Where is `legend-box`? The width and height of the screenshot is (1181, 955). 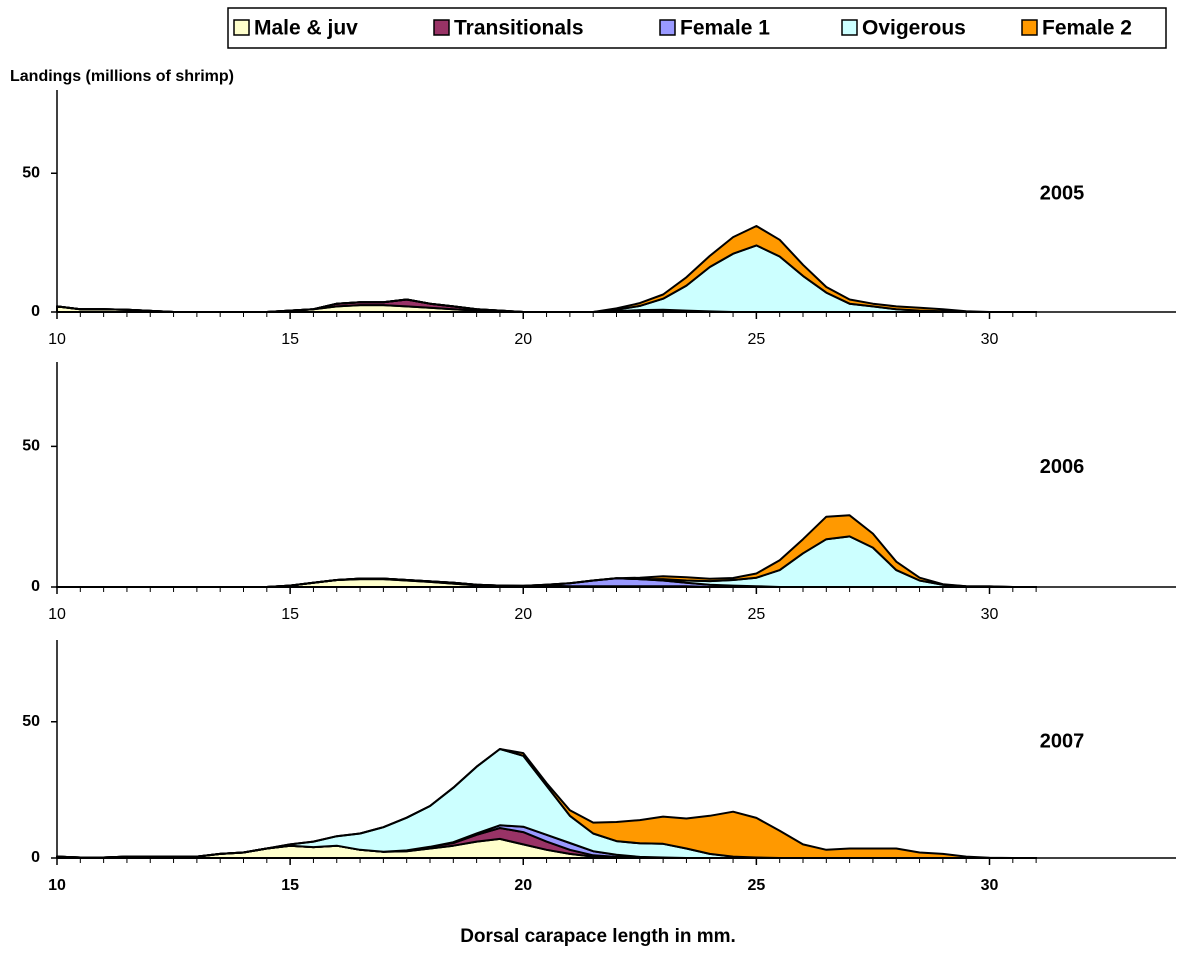 legend-box is located at coordinates (697, 28).